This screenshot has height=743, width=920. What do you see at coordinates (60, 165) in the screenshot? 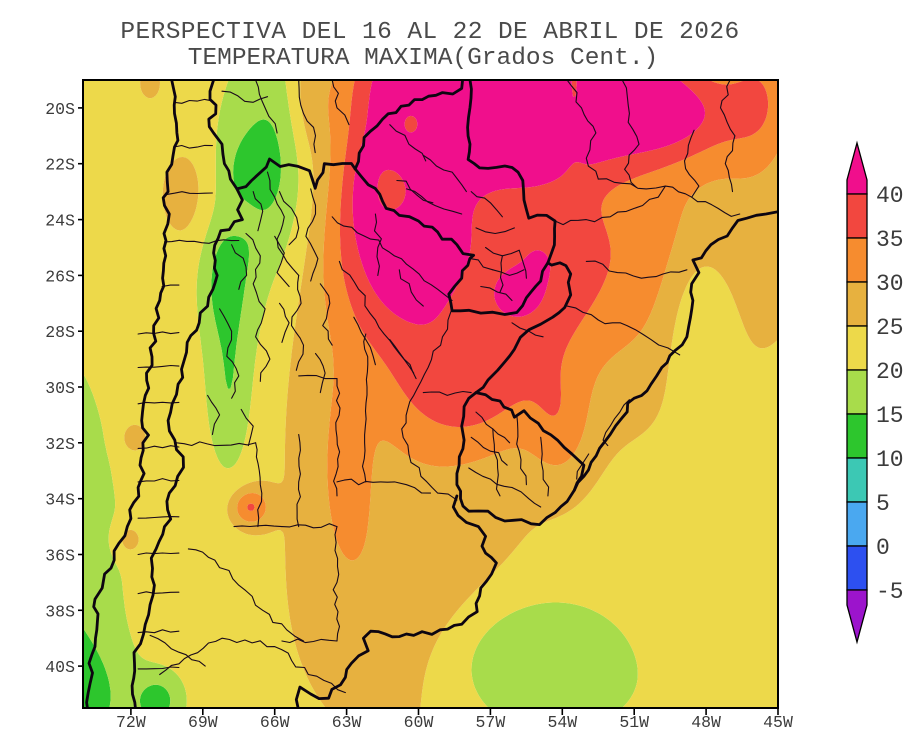
I see `svg-text: 22S` at bounding box center [60, 165].